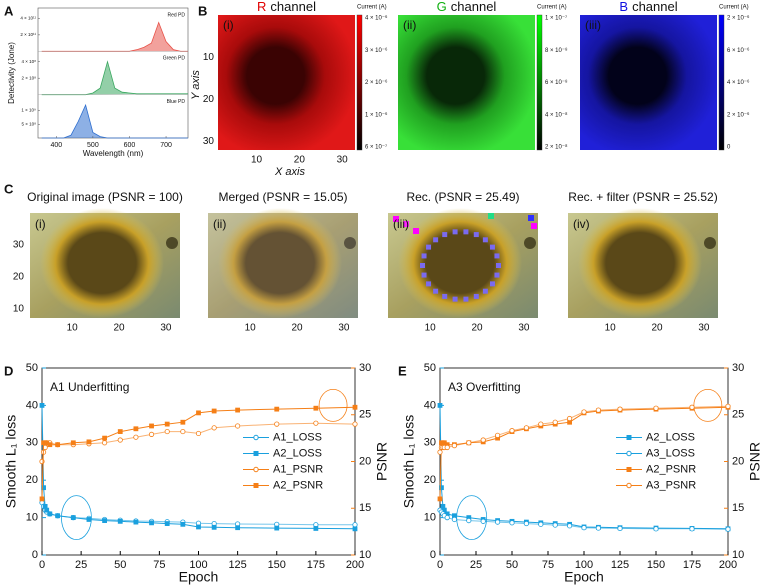 This screenshot has height=585, width=763. What do you see at coordinates (376, 114) in the screenshot?
I see `colorbar-tick-label: 1 × 10⁻⁶` at bounding box center [376, 114].